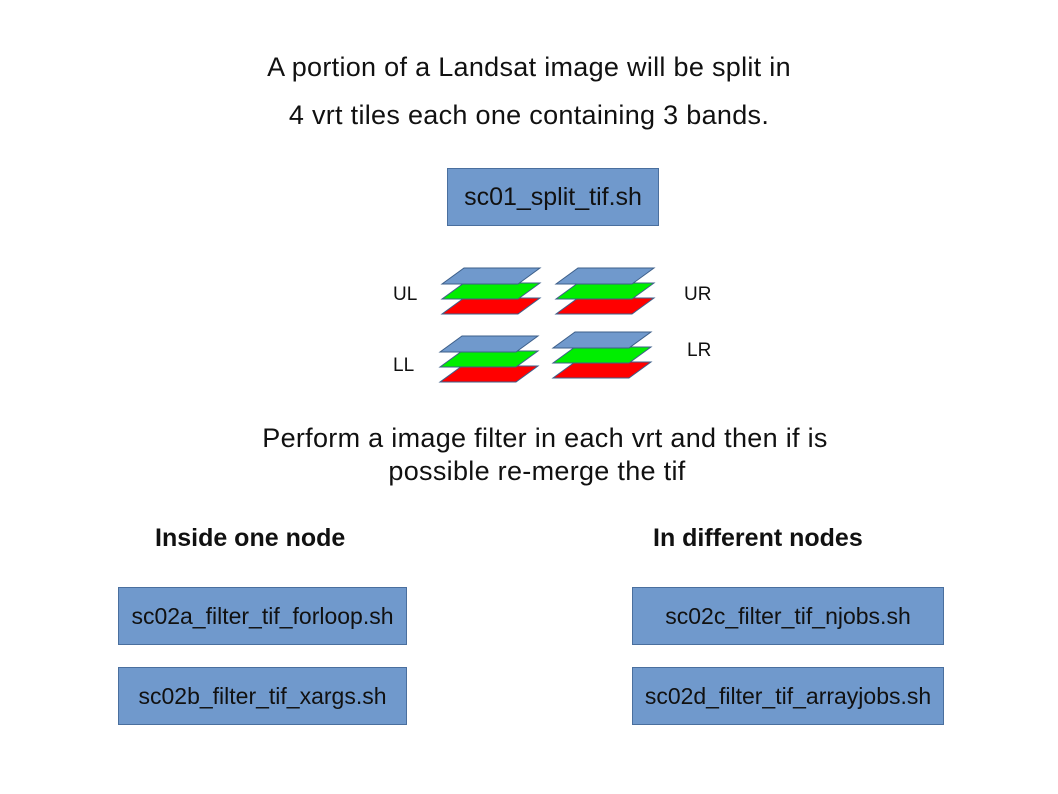 The image size is (1058, 794). What do you see at coordinates (529, 115) in the screenshot?
I see `intro-line-2: 4 vrt tiles each one containing 3 bands.` at bounding box center [529, 115].